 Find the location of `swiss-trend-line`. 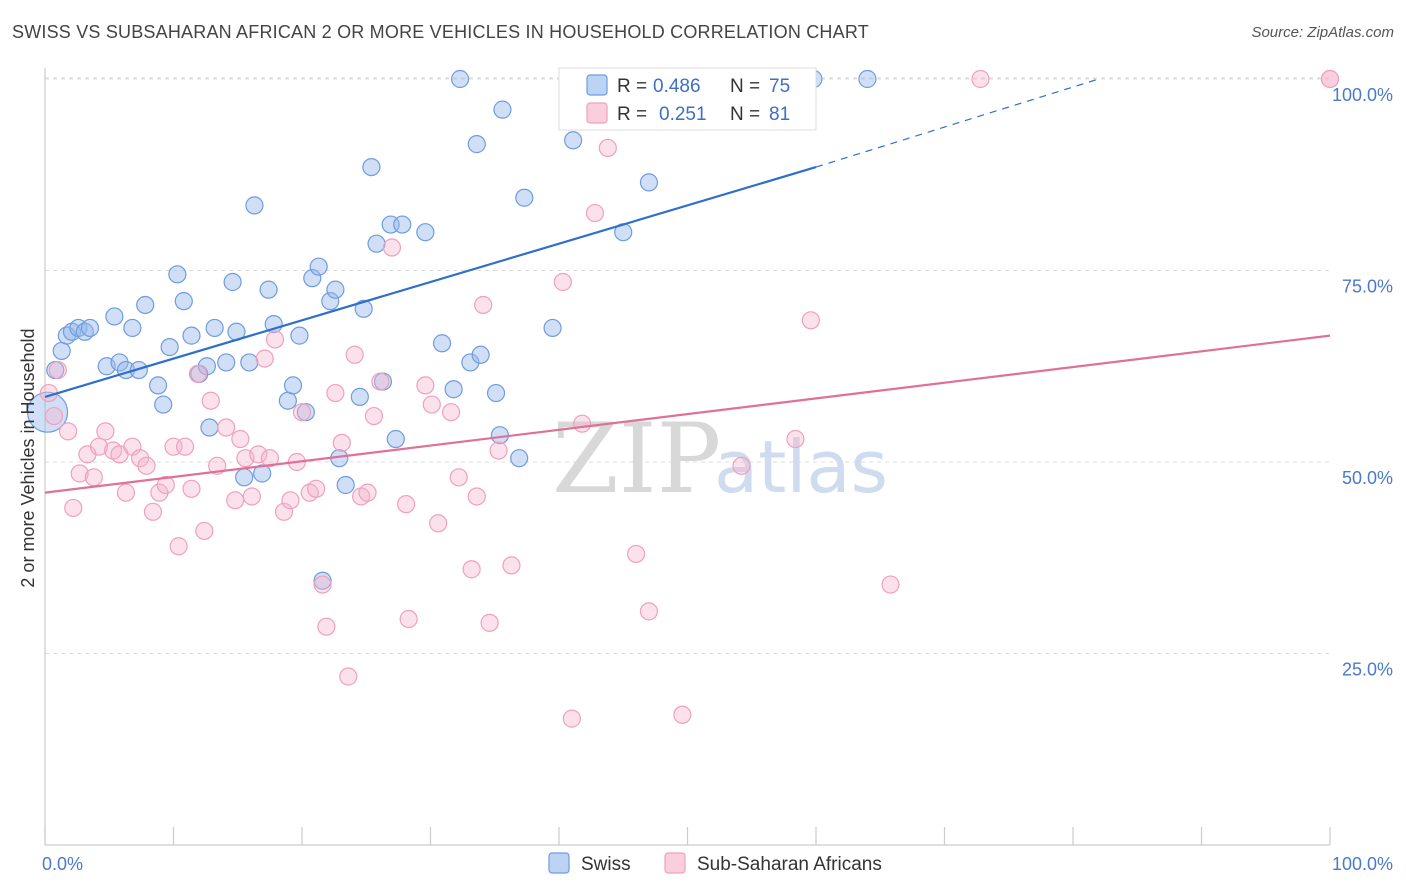

swiss-trend-line is located at coordinates (430, 282).